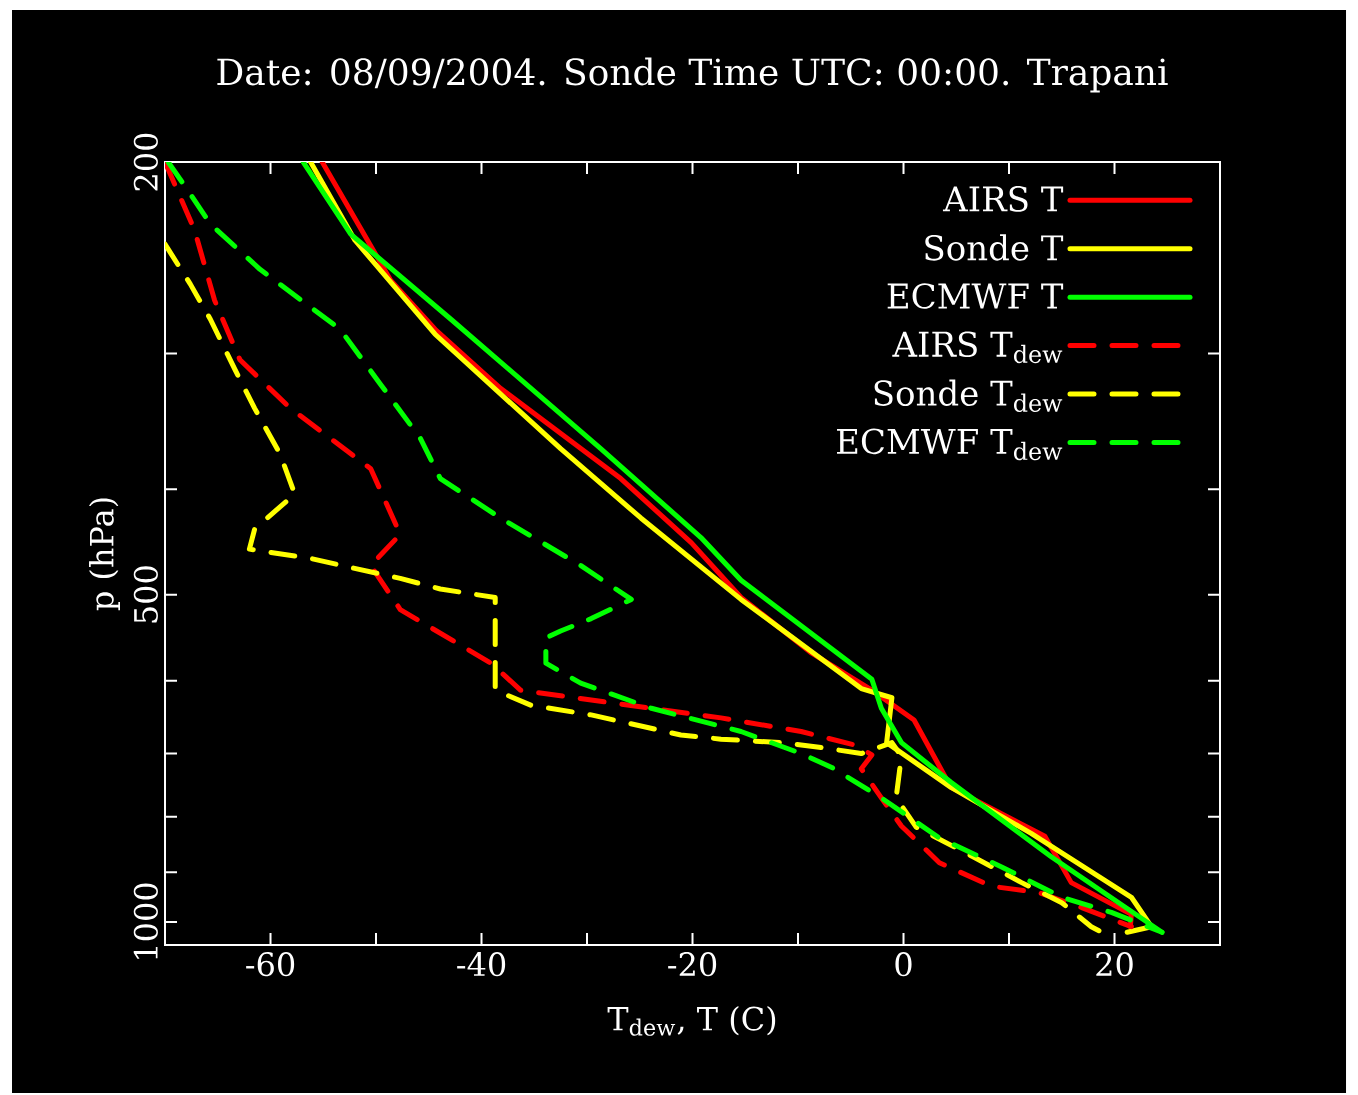 The image size is (1358, 1095). Describe the element at coordinates (950, 444) in the screenshot. I see `legend-label: ECMWF T$_{dew}$` at that location.